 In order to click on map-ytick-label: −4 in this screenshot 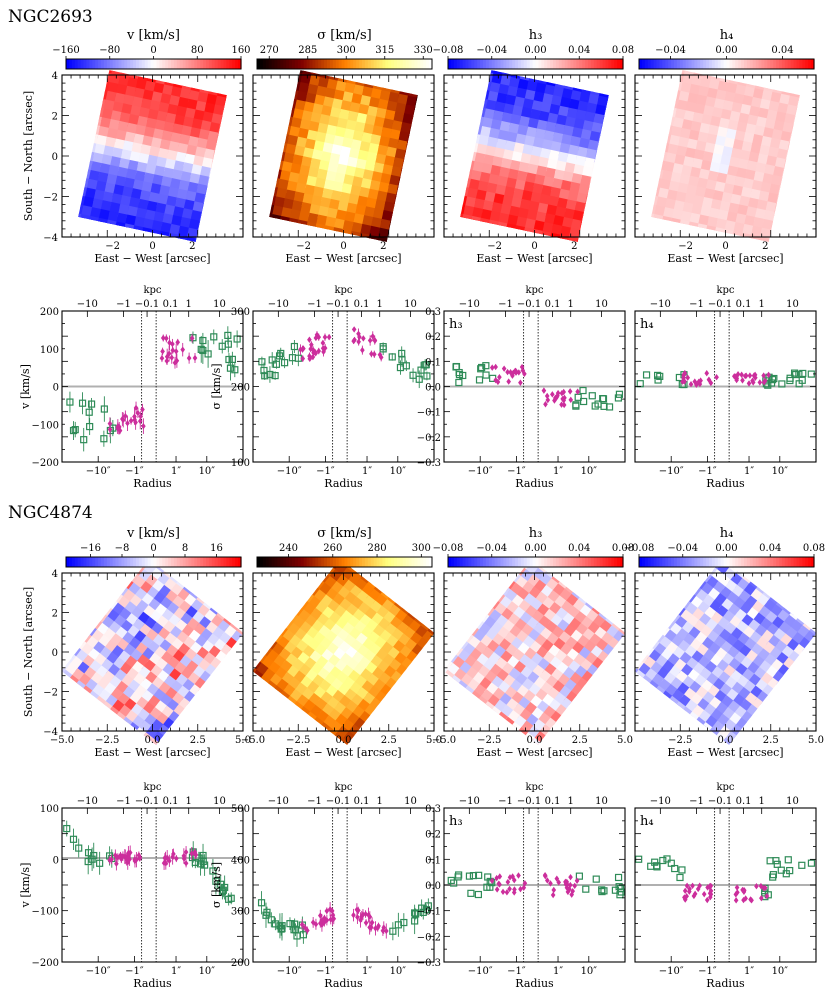, I will do `click(50, 732)`.